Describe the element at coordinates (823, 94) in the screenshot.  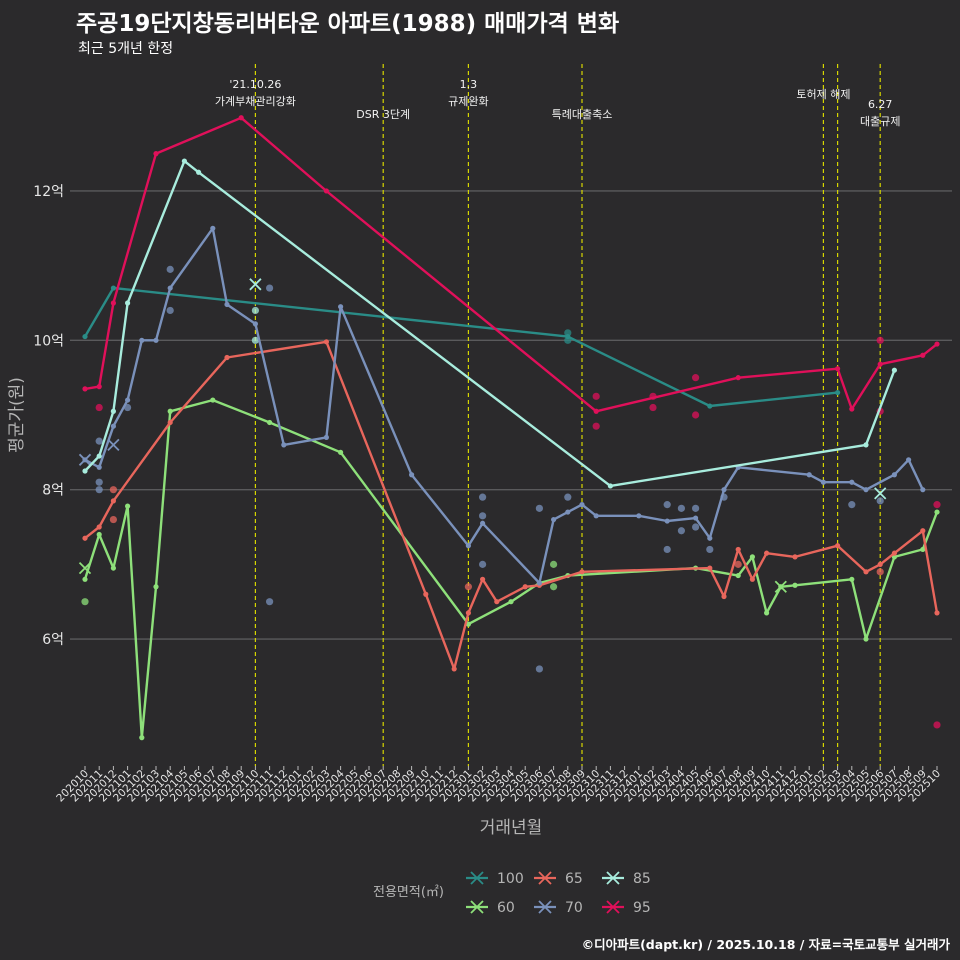
I see `event-label: 토허제 해제` at that location.